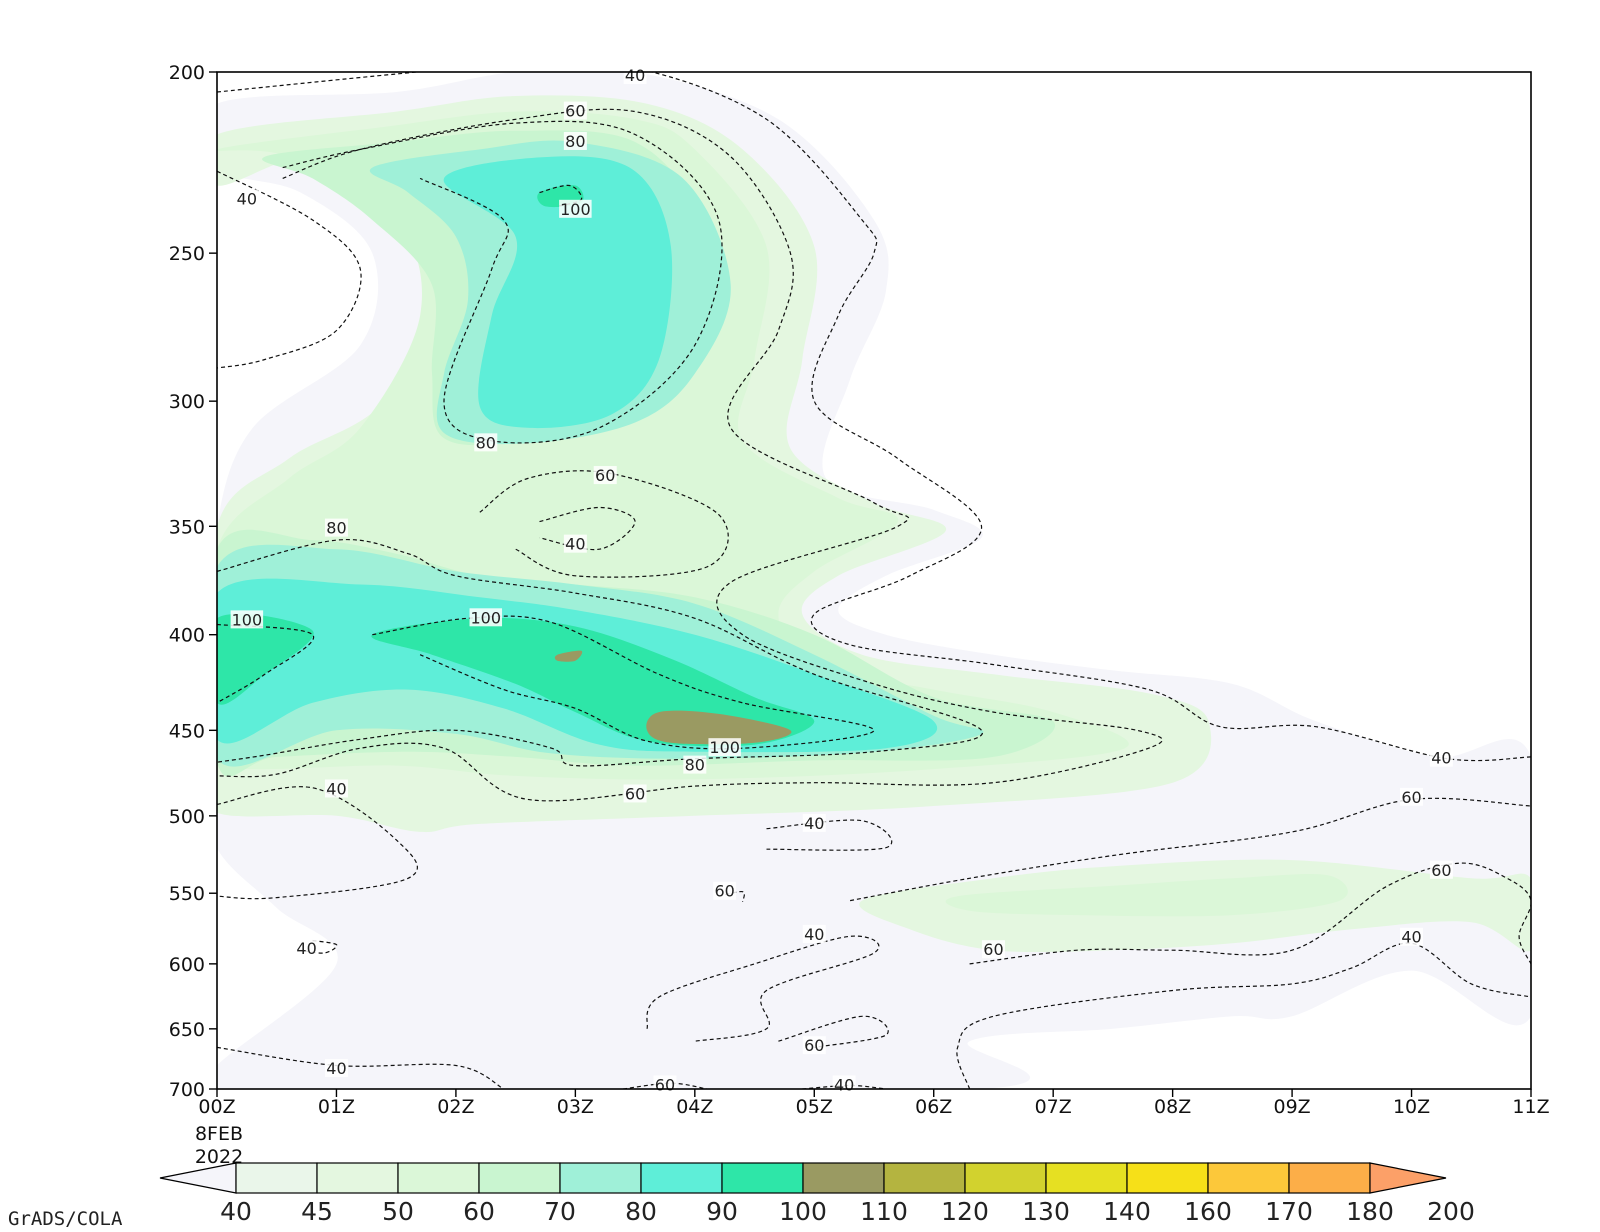  I want to click on x-tick-label: 06Z, so click(933, 1107).